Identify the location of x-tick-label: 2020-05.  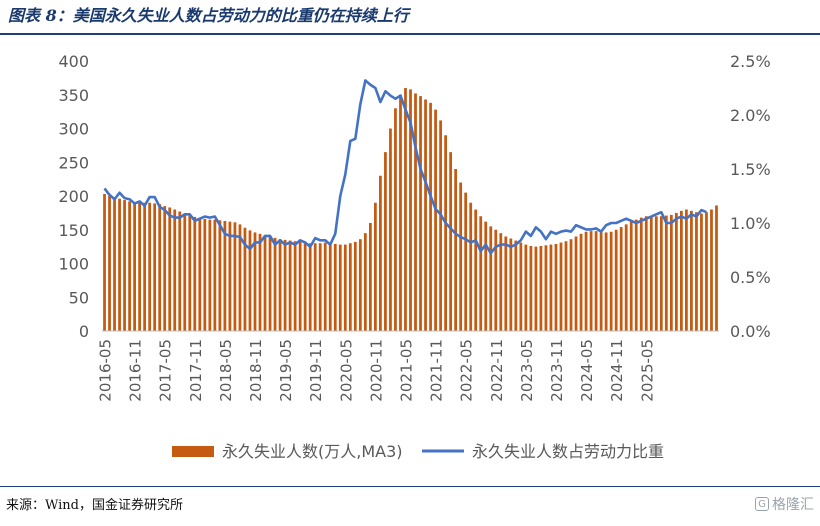
(346, 370).